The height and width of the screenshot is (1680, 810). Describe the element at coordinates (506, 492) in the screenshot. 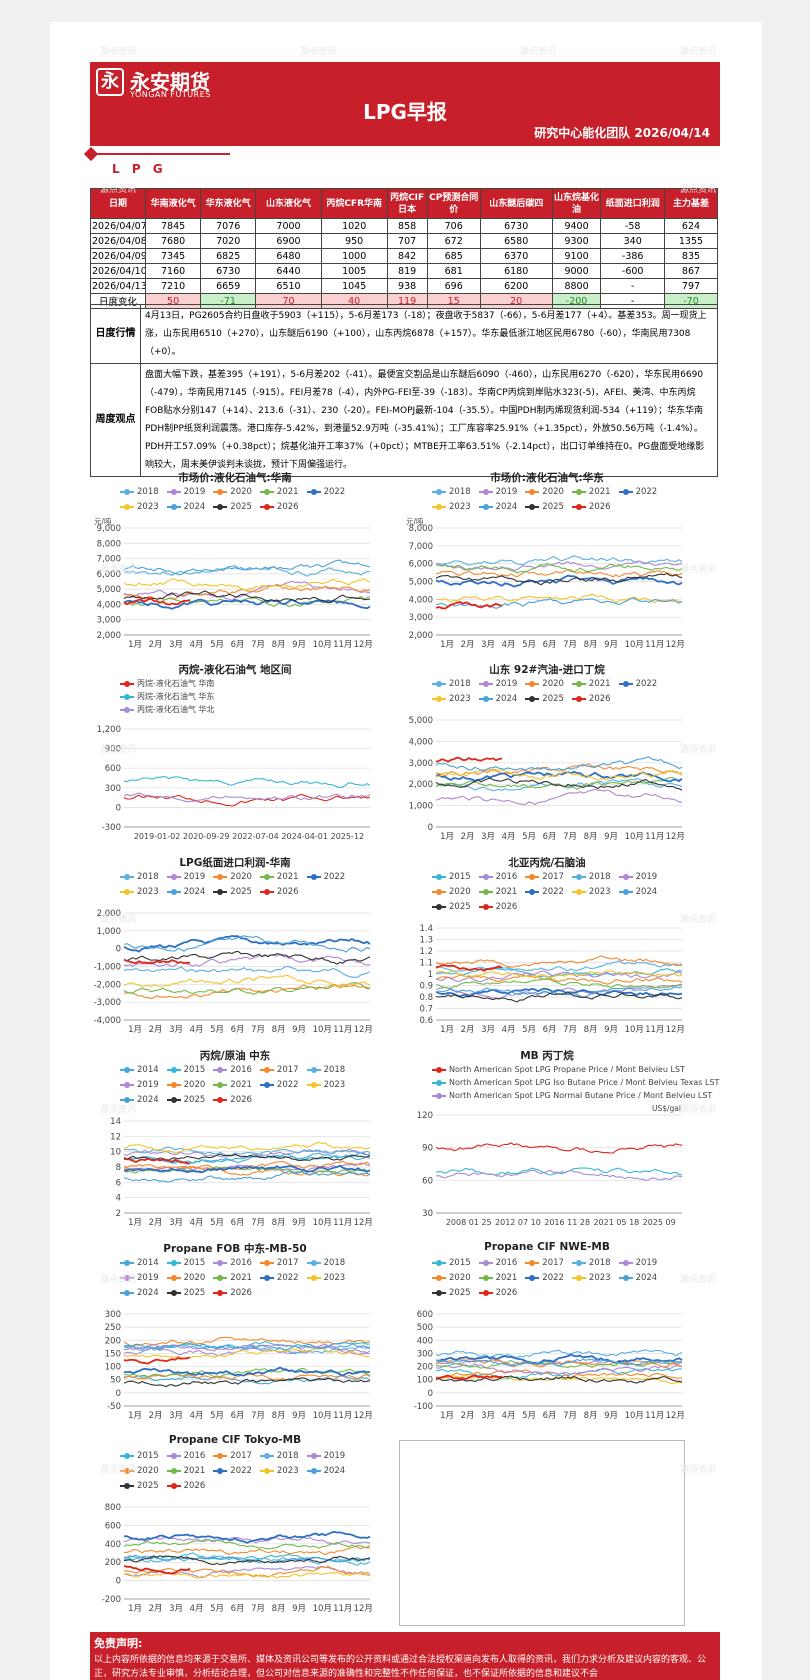

I see `legend-label: 2019` at that location.